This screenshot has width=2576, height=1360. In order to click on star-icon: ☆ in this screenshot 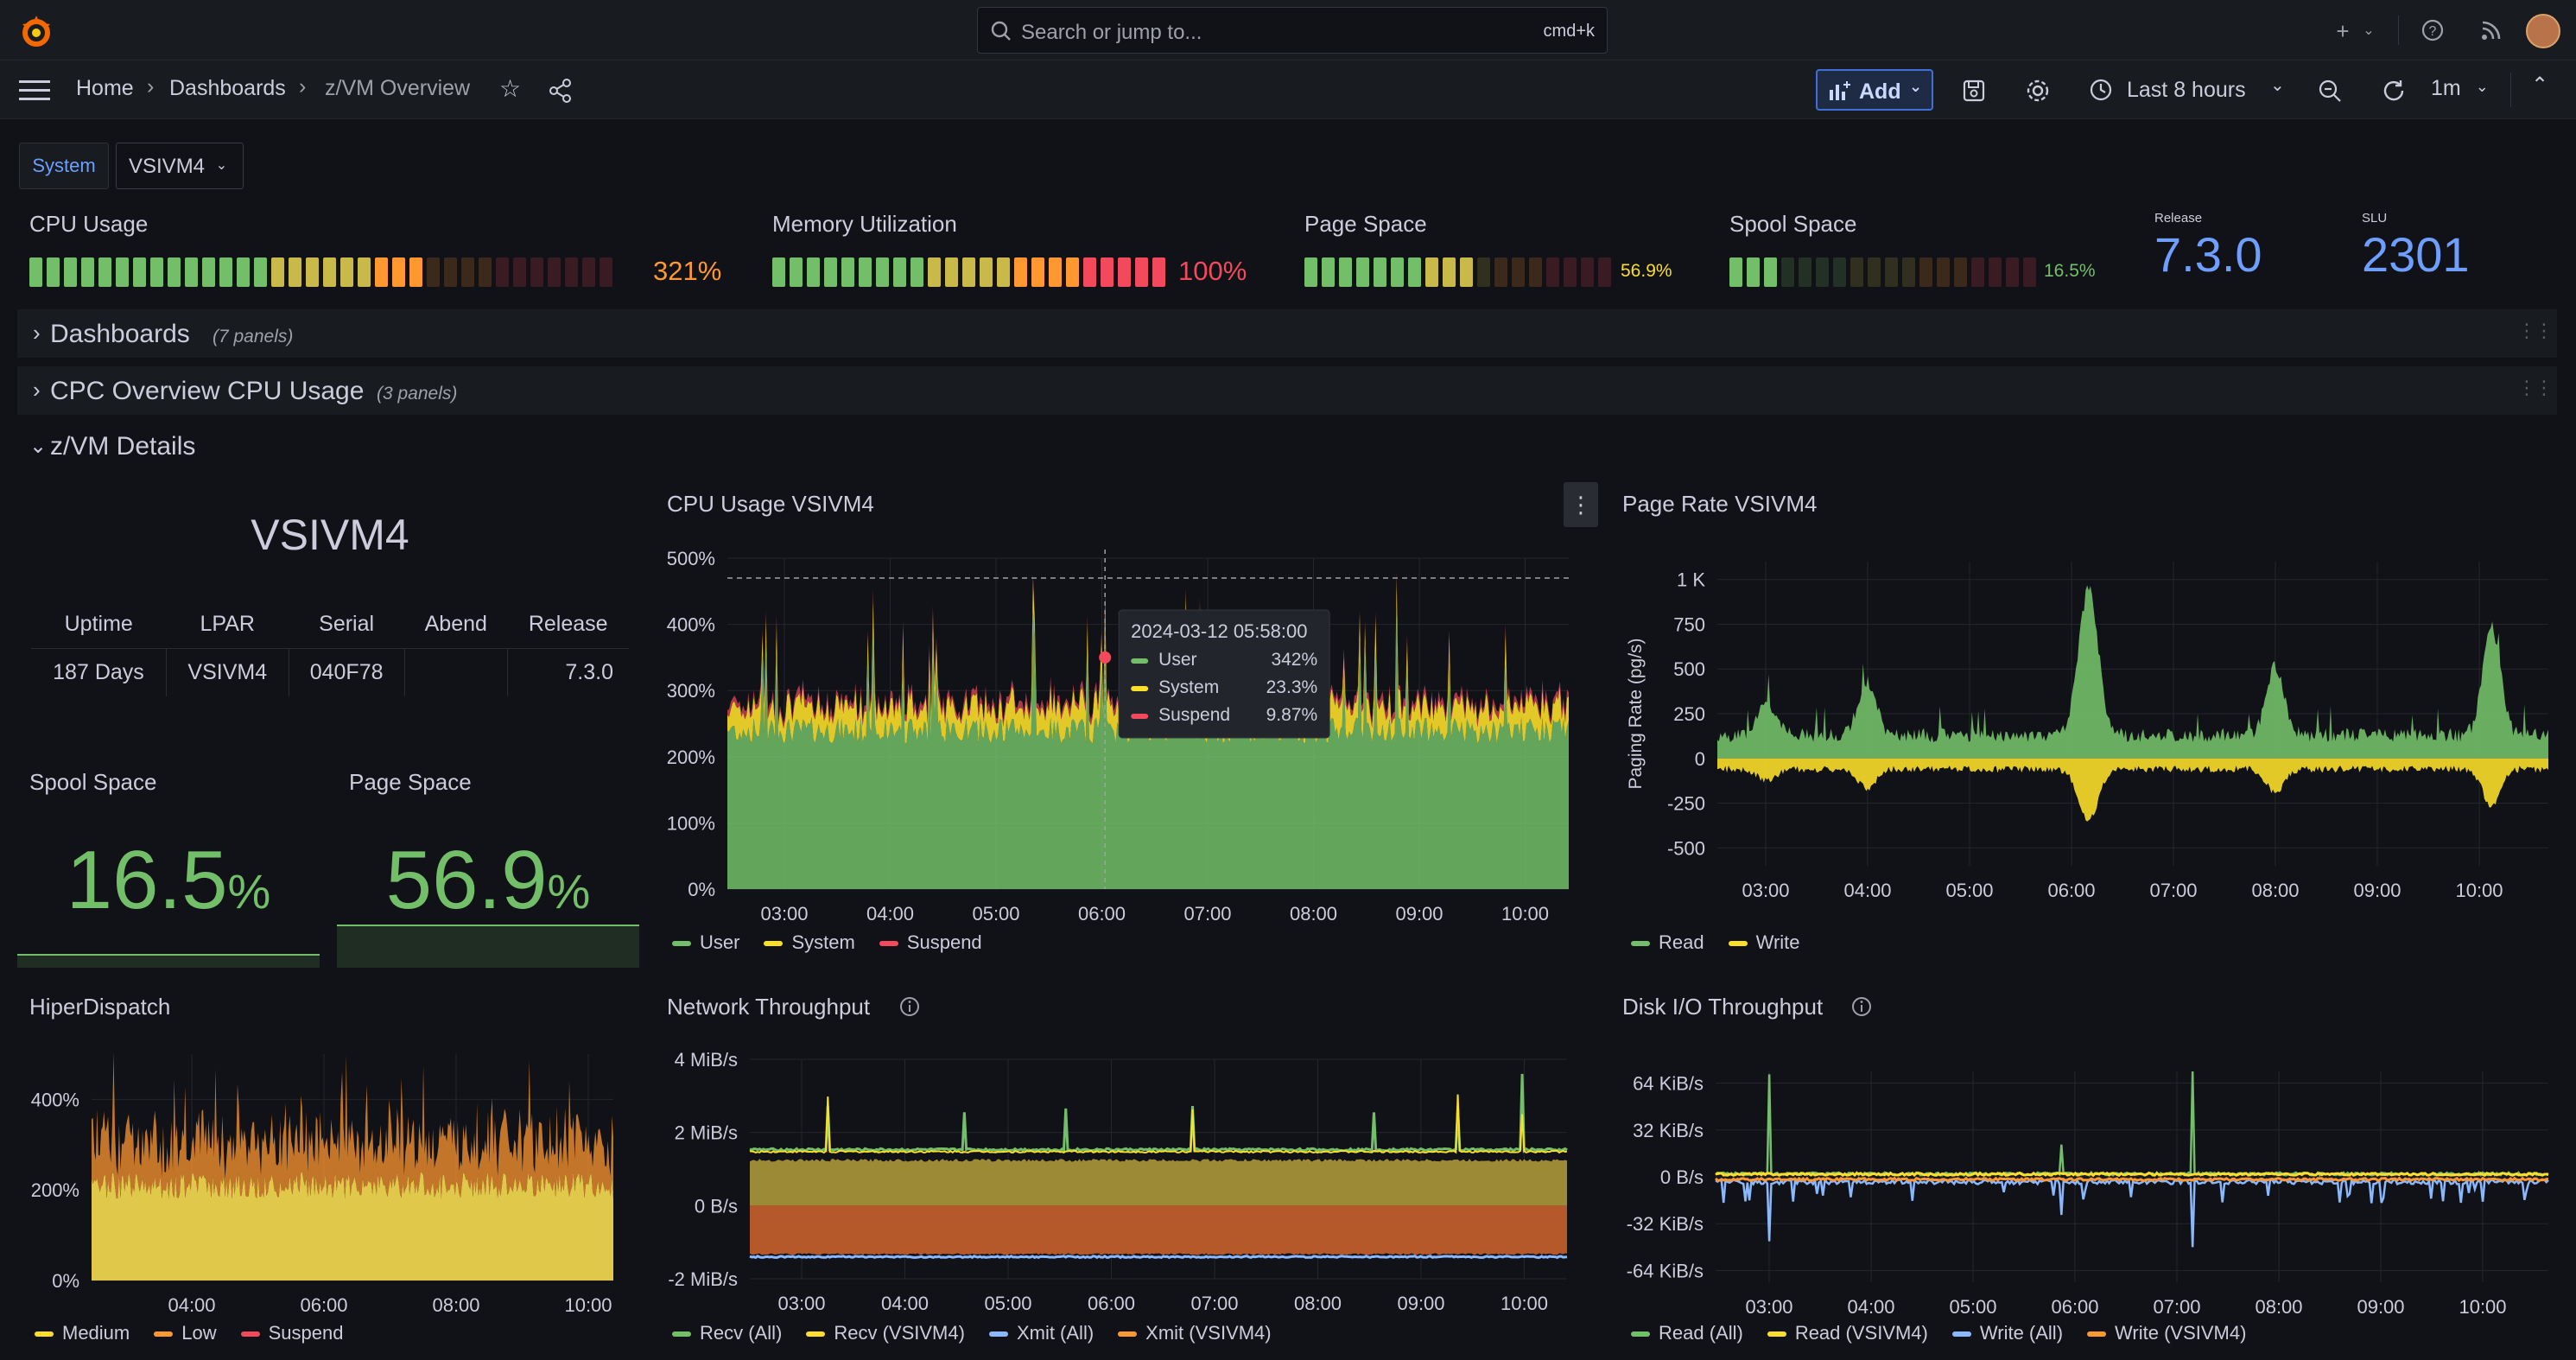, I will do `click(510, 88)`.